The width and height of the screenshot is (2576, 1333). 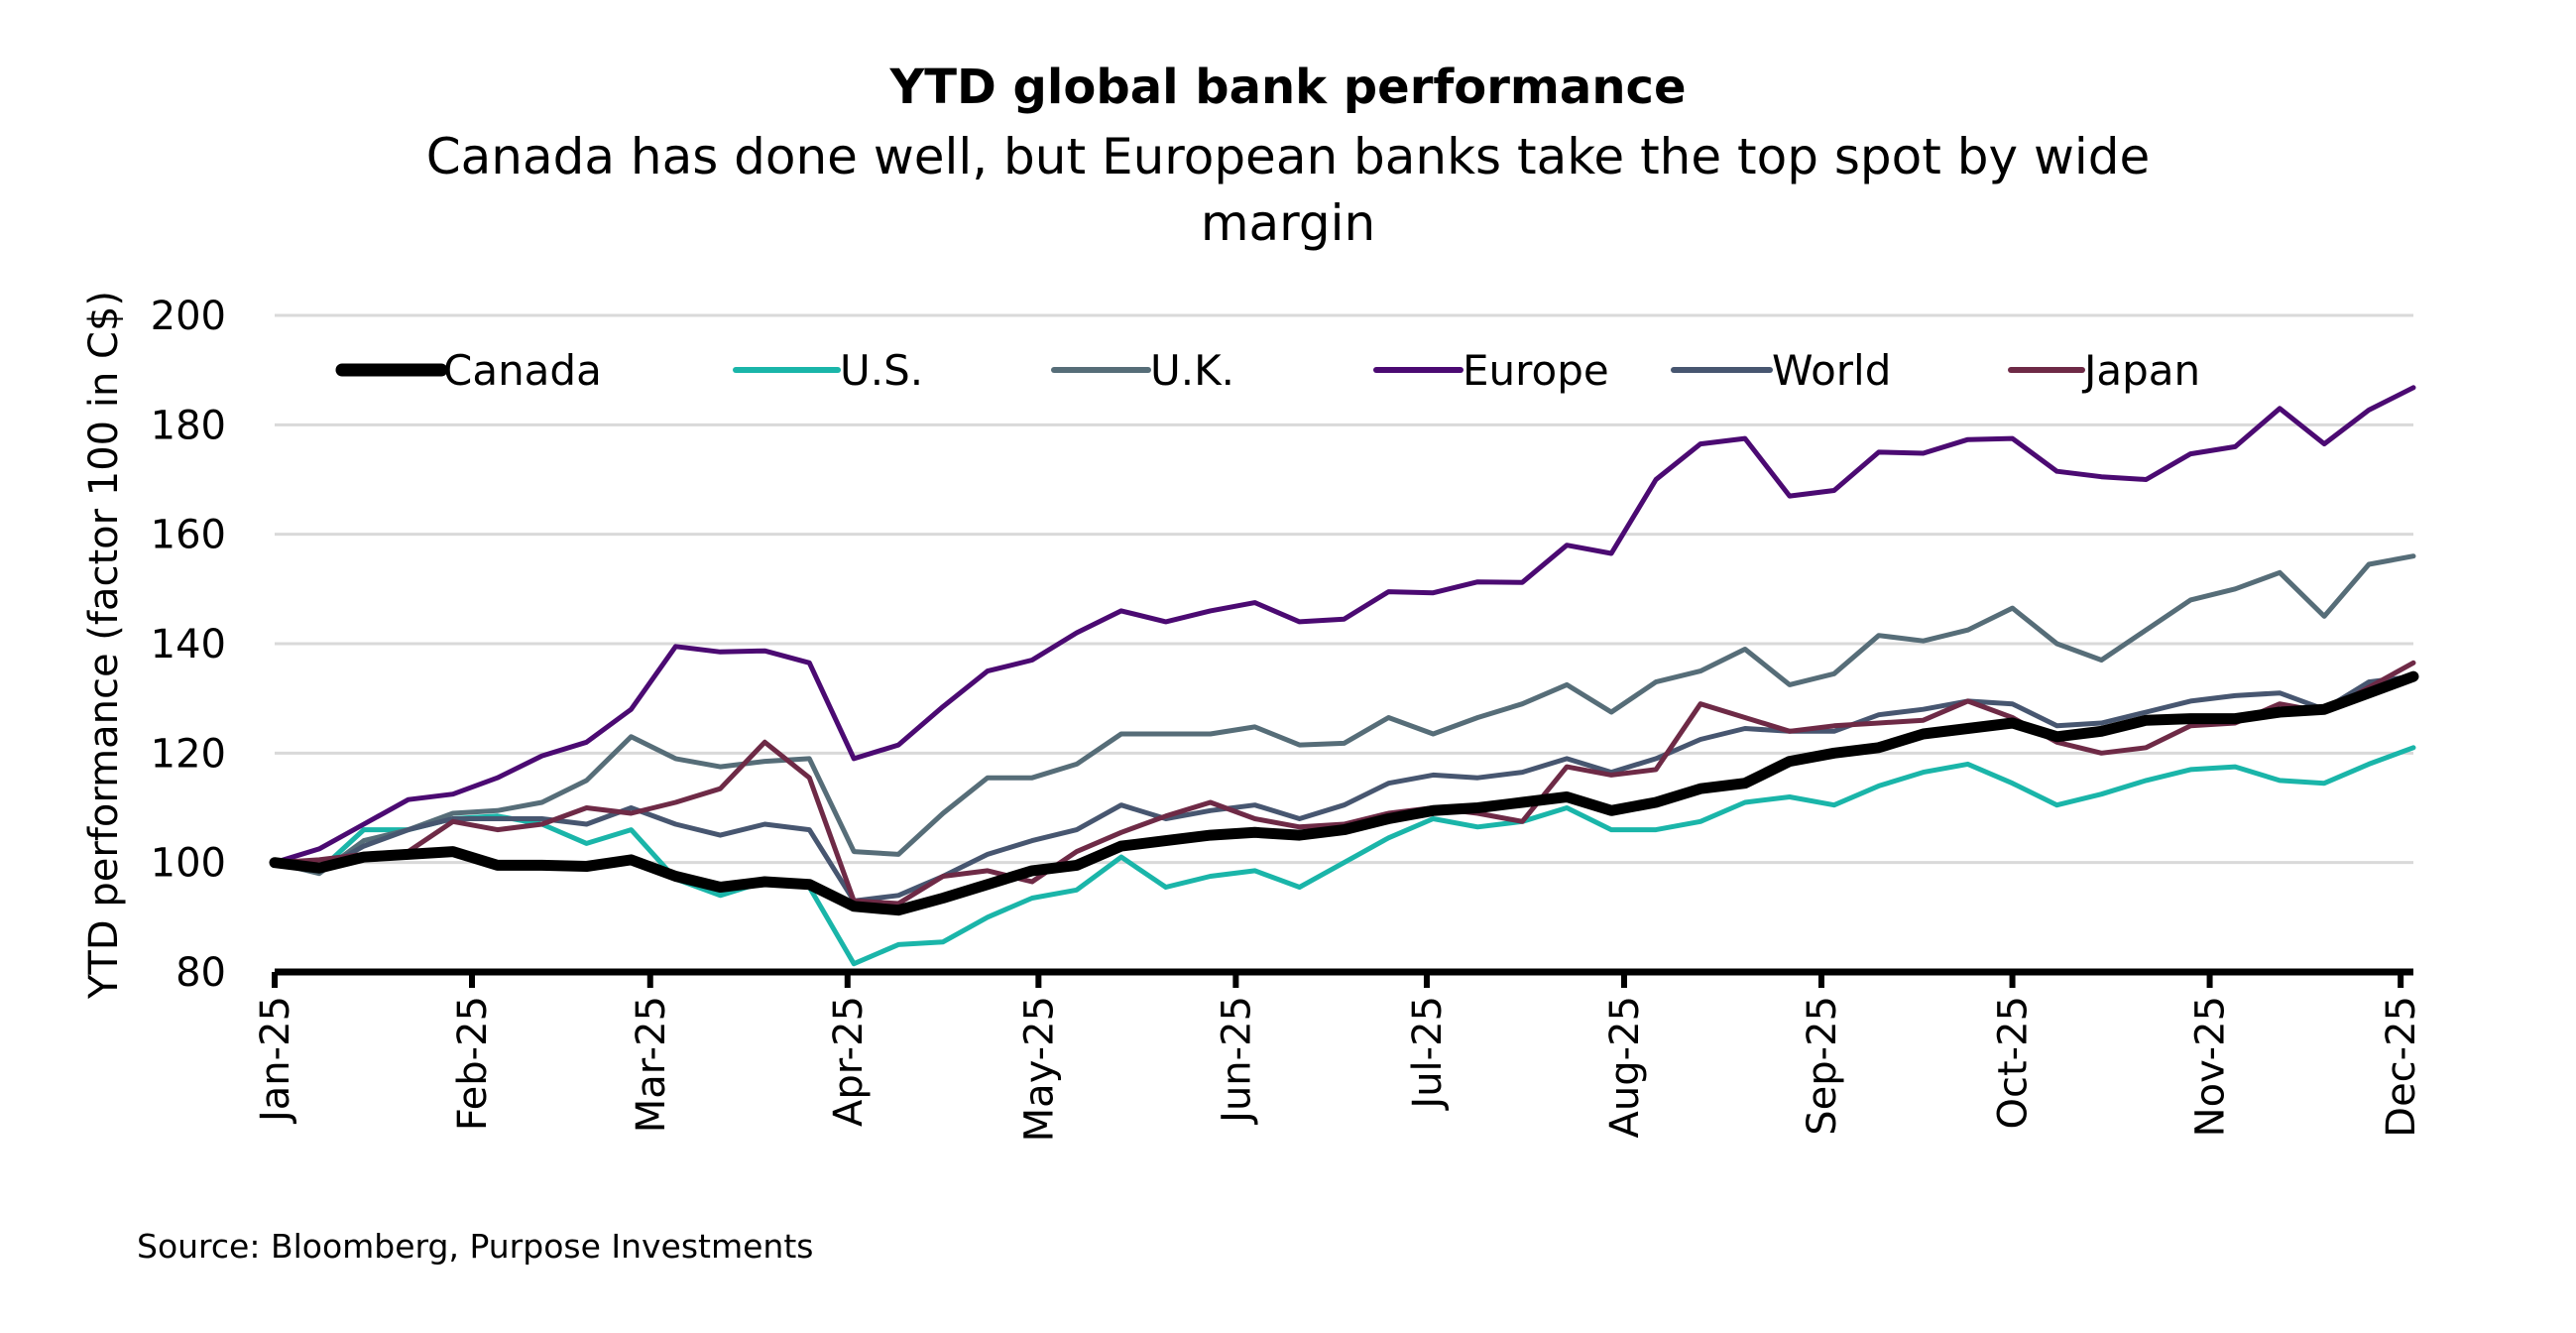 I want to click on legend-label: World, so click(x=1831, y=370).